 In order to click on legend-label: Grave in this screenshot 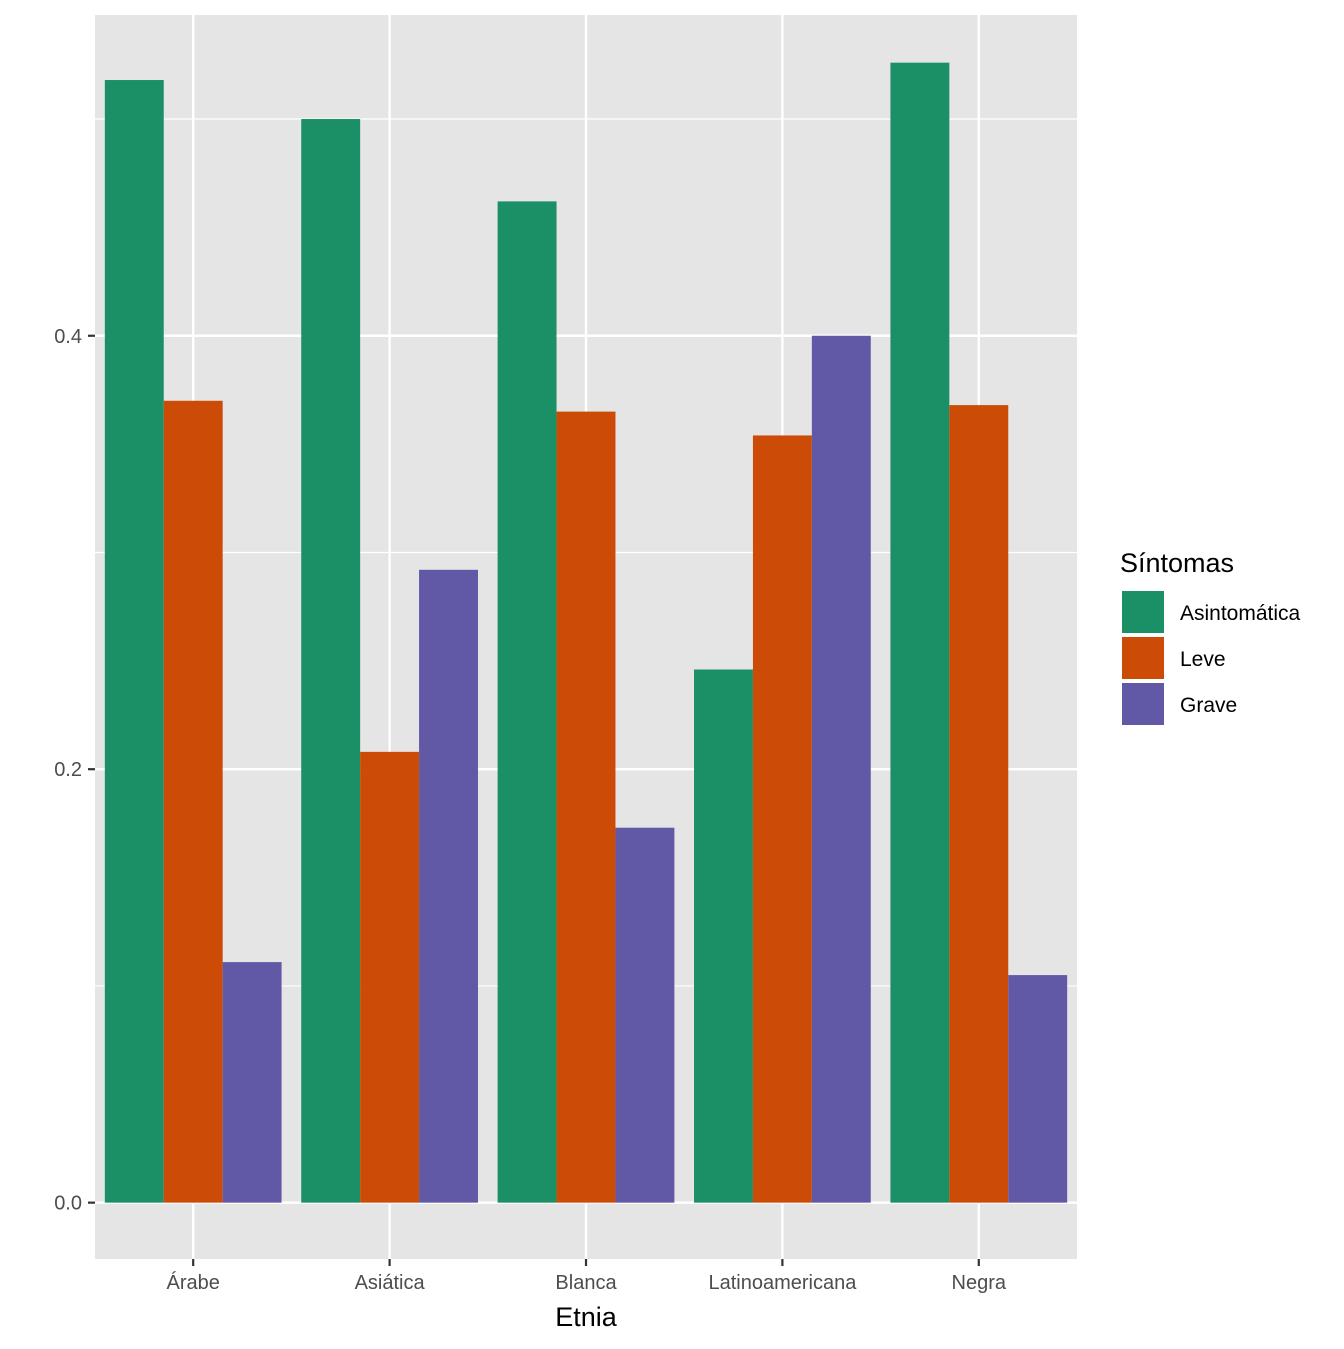, I will do `click(1208, 705)`.